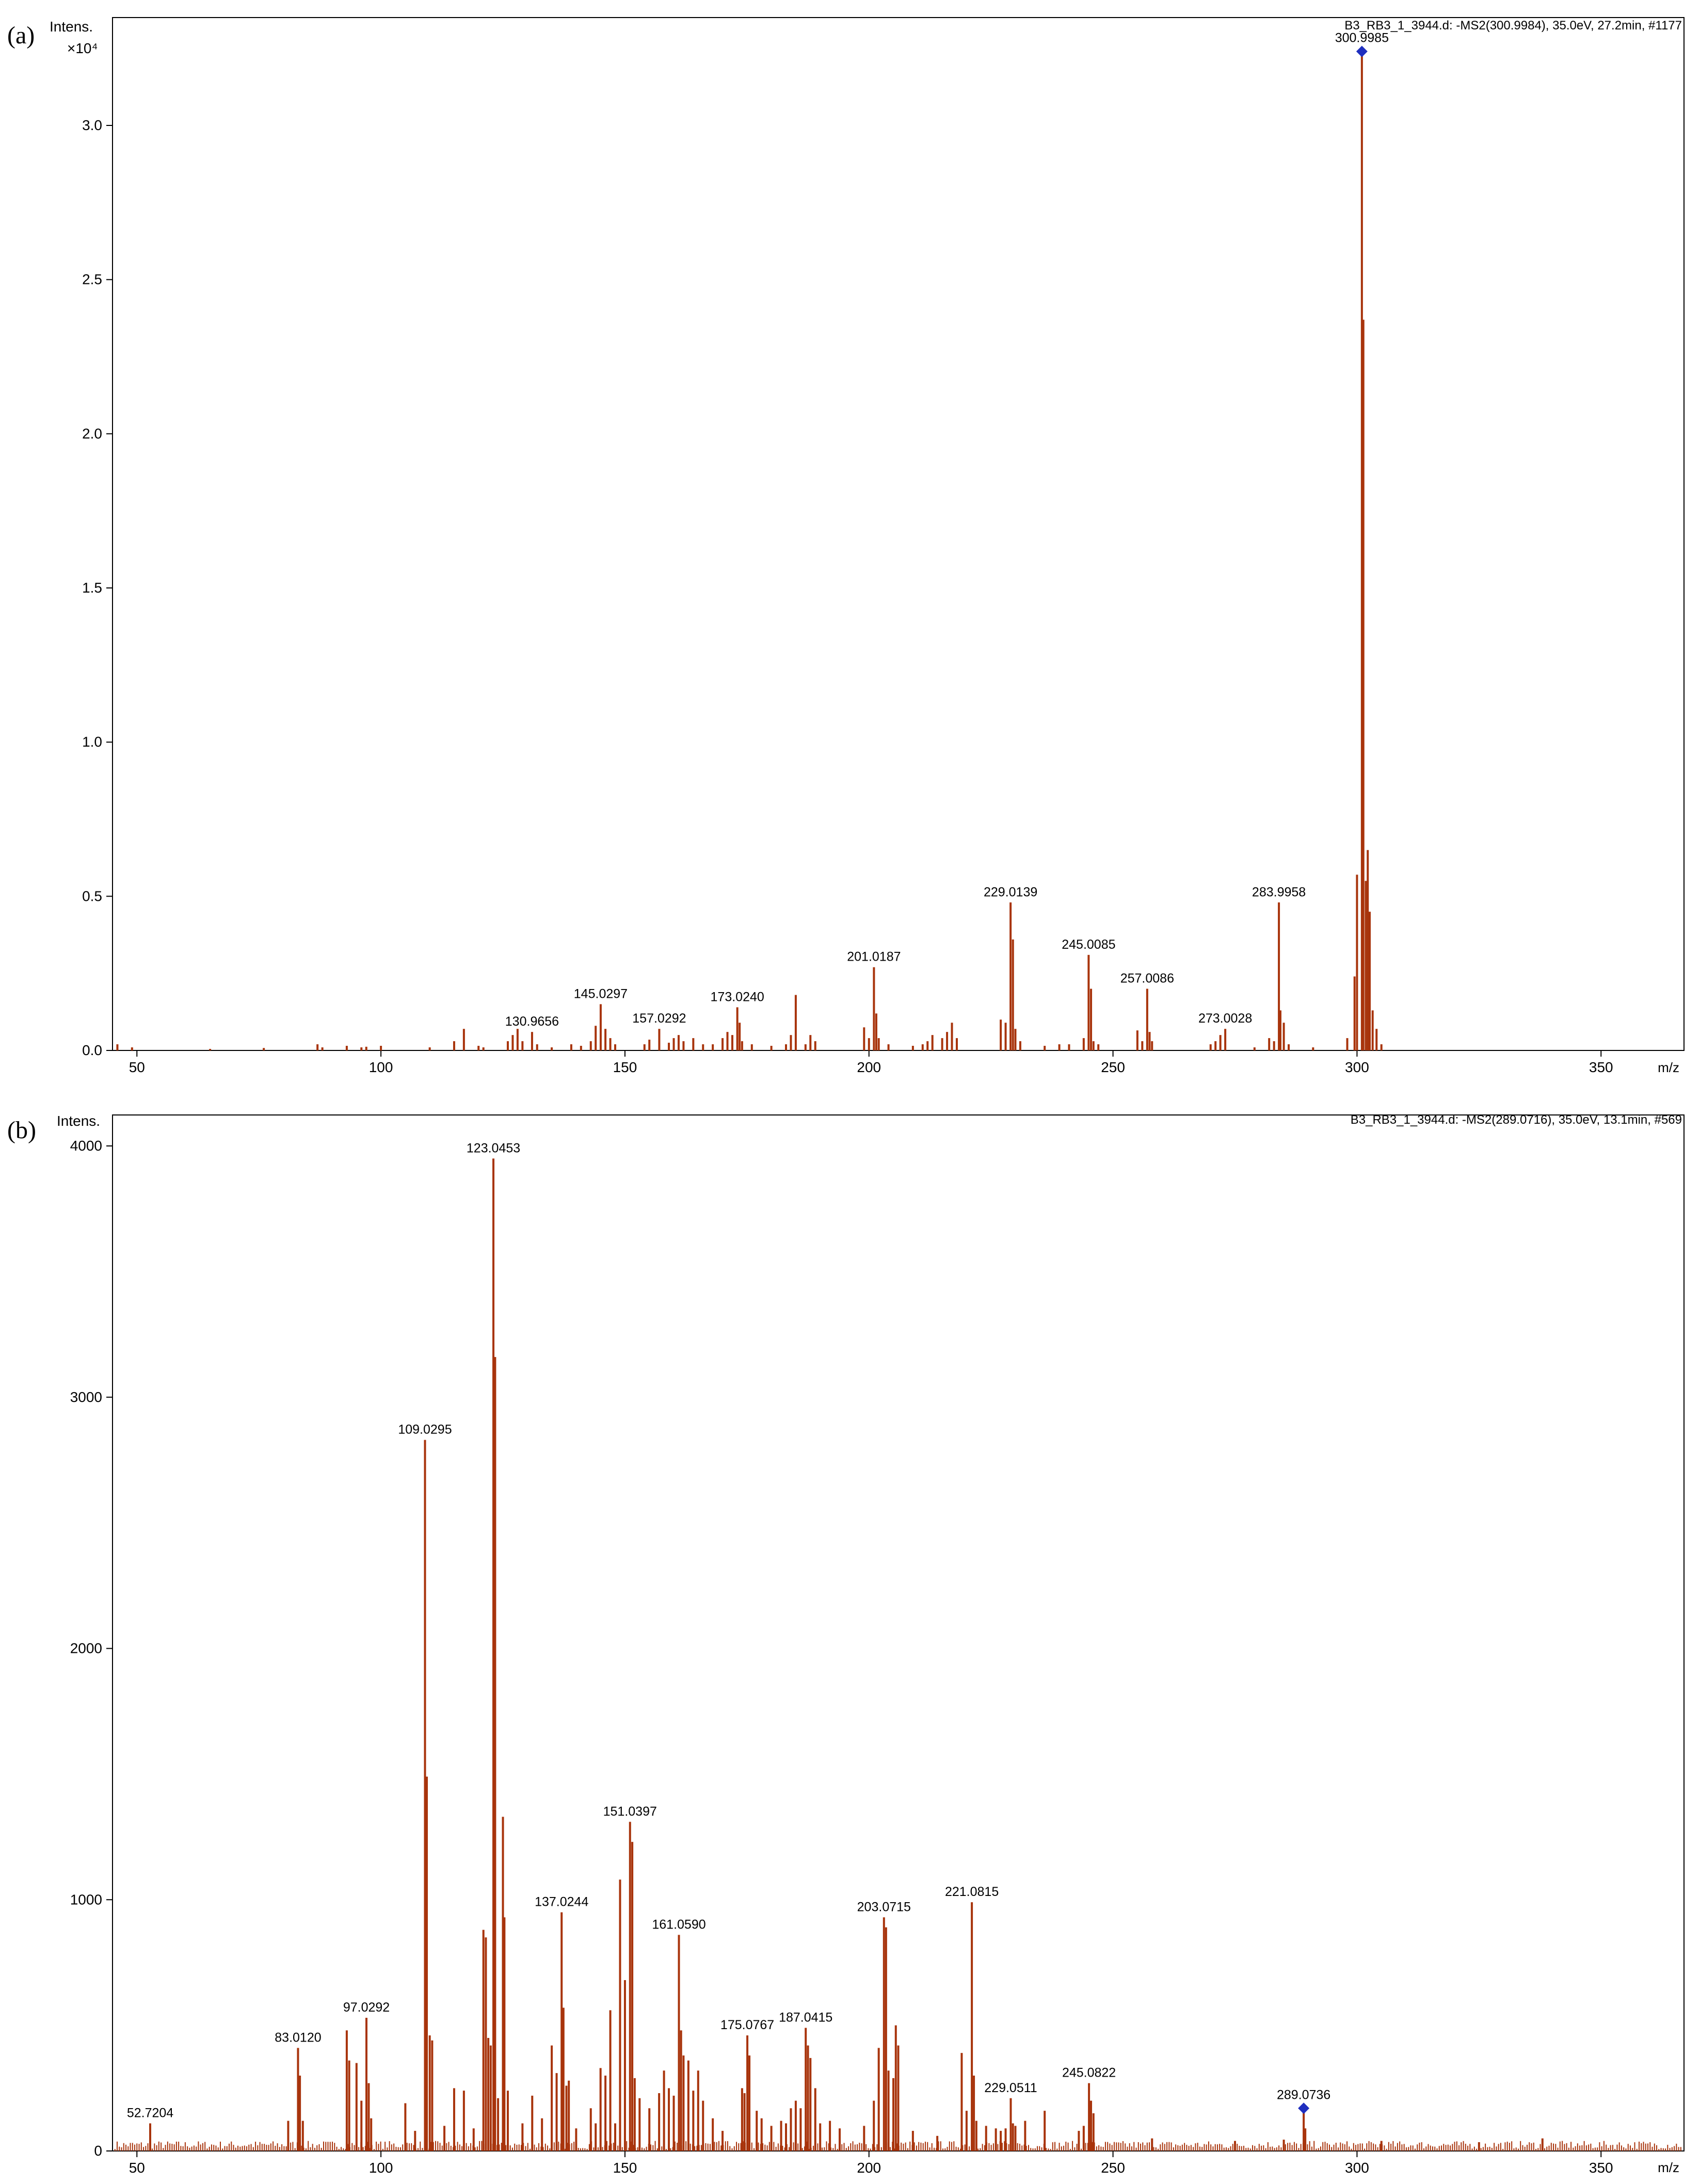 The width and height of the screenshot is (1700, 2184). Describe the element at coordinates (601, 993) in the screenshot. I see `peak-label: 145.0297` at that location.